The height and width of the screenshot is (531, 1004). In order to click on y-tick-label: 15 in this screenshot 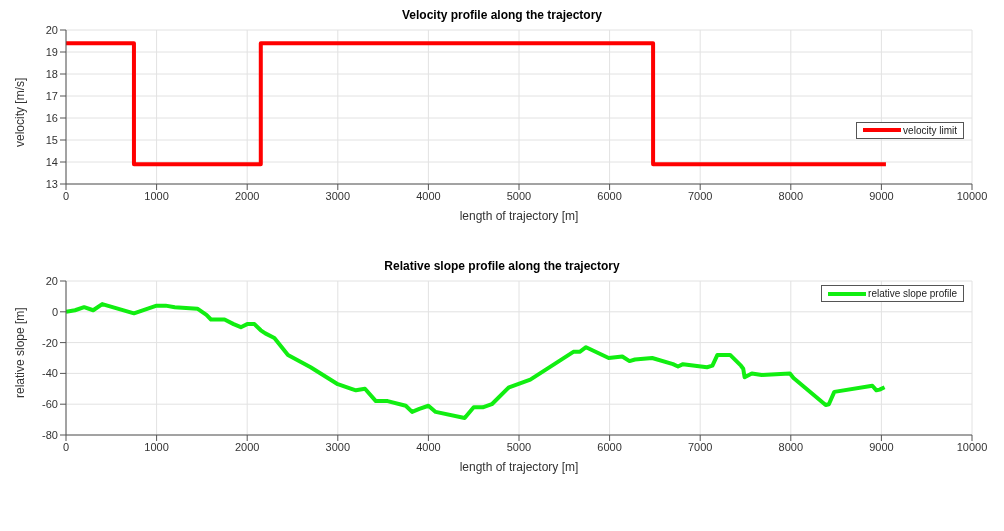, I will do `click(51, 139)`.